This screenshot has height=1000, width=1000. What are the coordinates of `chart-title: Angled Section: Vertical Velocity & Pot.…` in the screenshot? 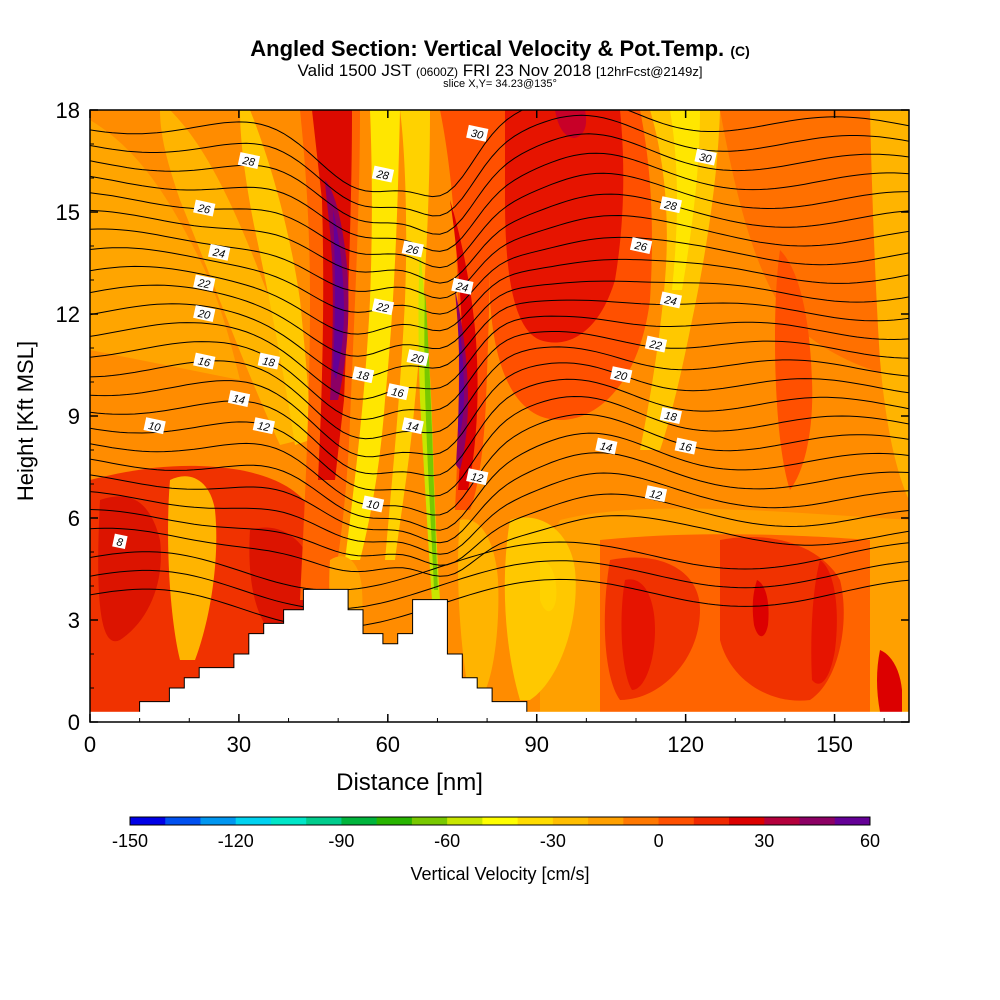 It's located at (500, 49).